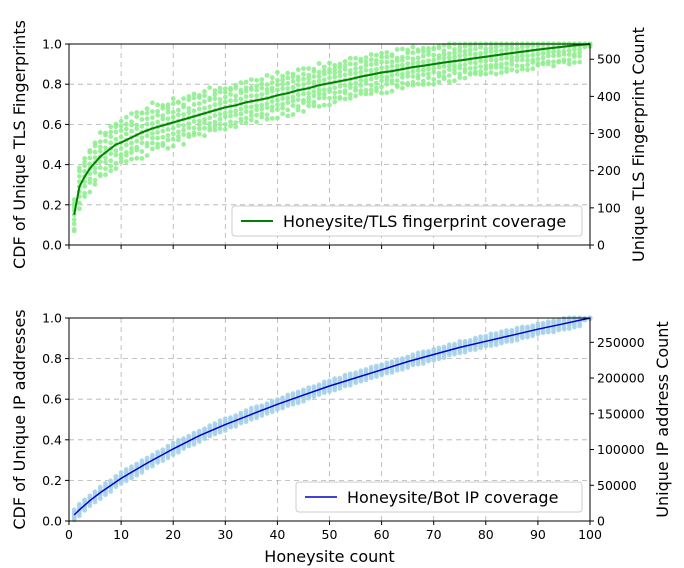 The width and height of the screenshot is (684, 568). Describe the element at coordinates (486, 534) in the screenshot. I see `x-tick-label: 80` at that location.